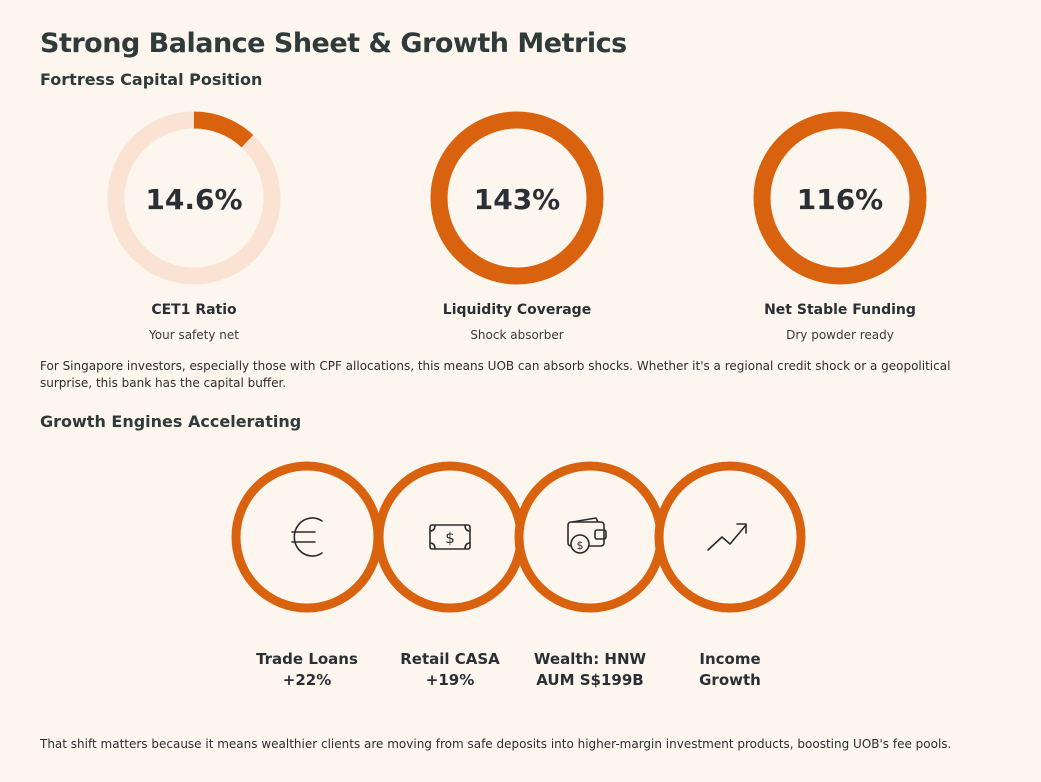 Image resolution: width=1041 pixels, height=782 pixels. Describe the element at coordinates (590, 659) in the screenshot. I see `engine-label-line: Wealth: HNW` at that location.